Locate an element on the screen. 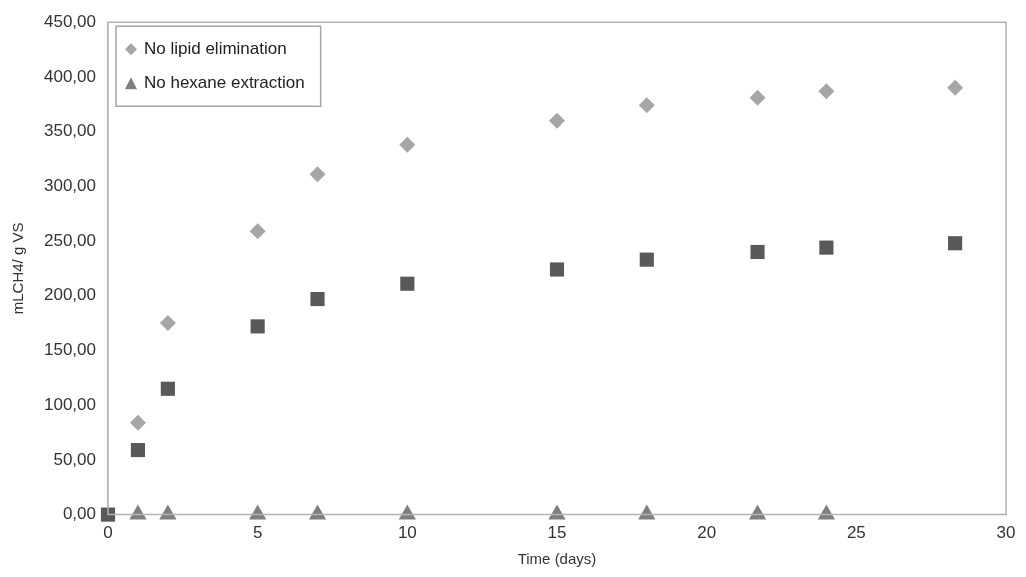  y-tick-label: 150,00 is located at coordinates (70, 350).